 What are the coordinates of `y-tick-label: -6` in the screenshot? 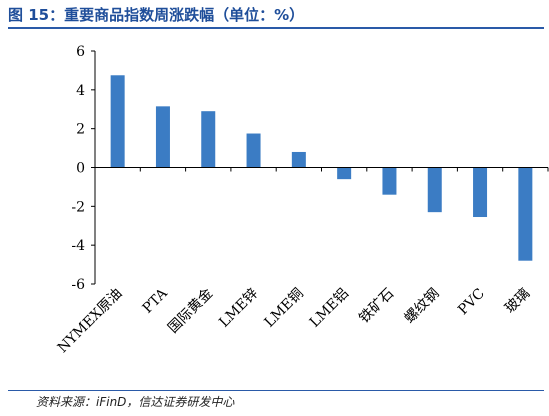 It's located at (78, 285).